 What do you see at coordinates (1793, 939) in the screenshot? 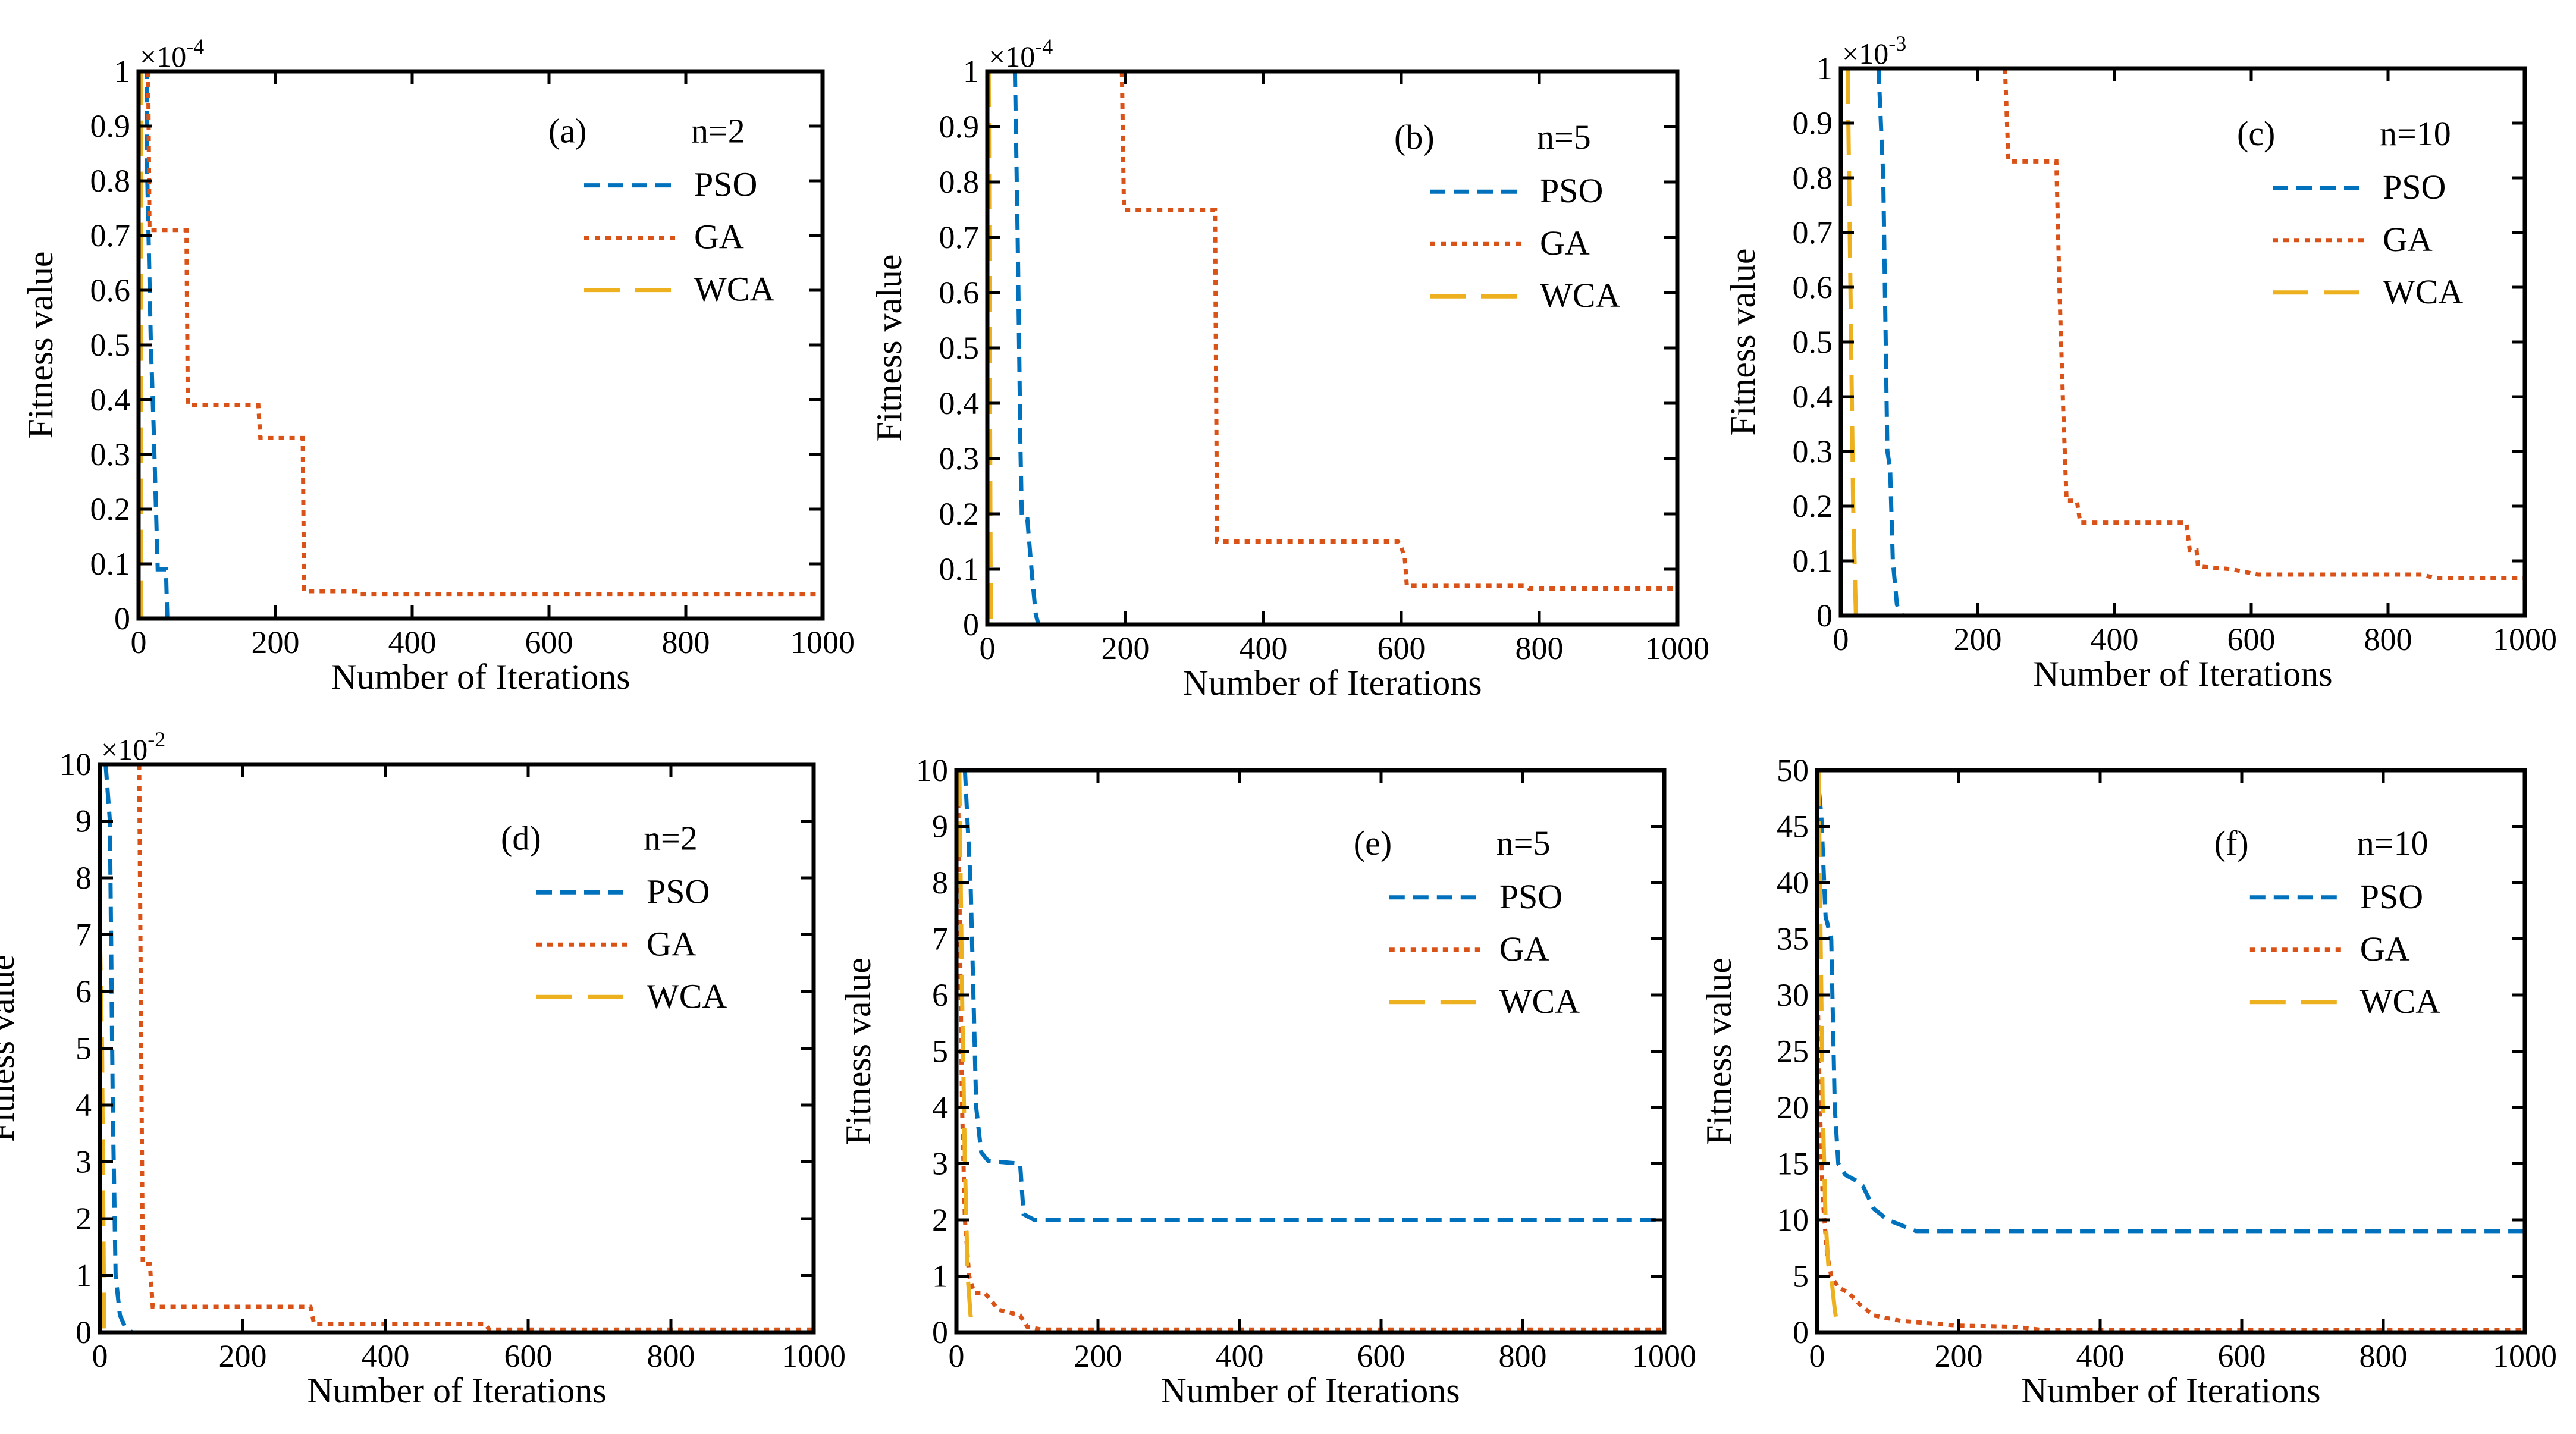
I see `y-tick-label: 35` at bounding box center [1793, 939].